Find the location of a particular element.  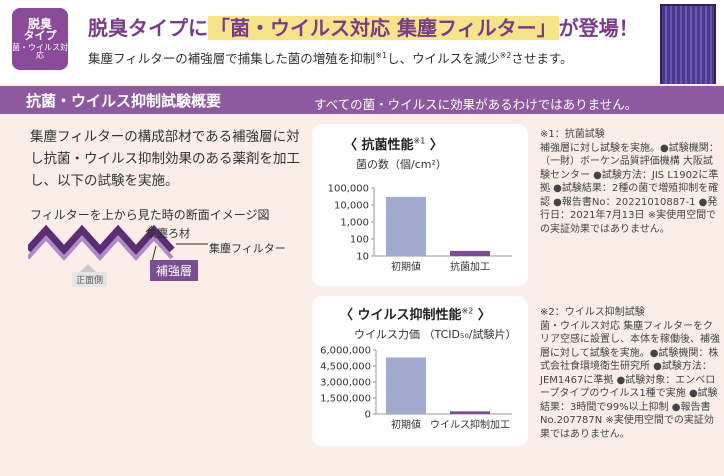

section-banner is located at coordinates (362, 100).